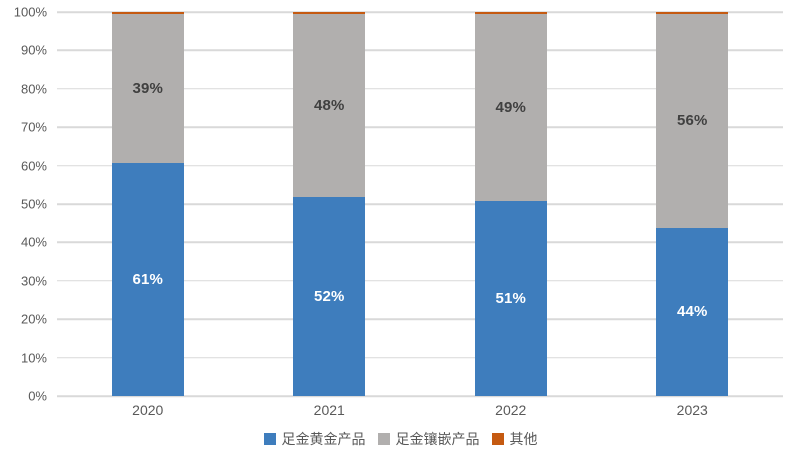  Describe the element at coordinates (148, 410) in the screenshot. I see `x-axis-tick-label: 2020` at that location.